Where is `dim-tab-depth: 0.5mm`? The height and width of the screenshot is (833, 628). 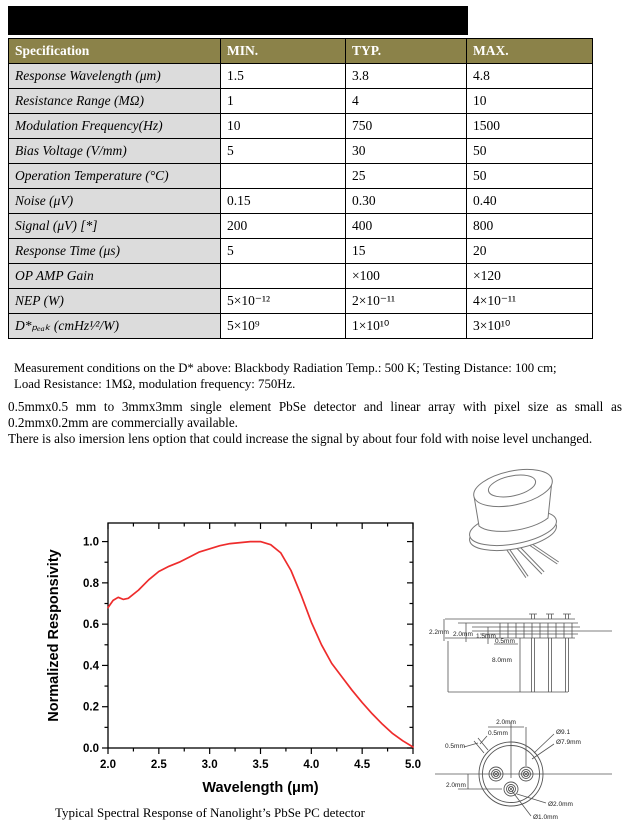
dim-tab-depth: 0.5mm is located at coordinates (455, 746).